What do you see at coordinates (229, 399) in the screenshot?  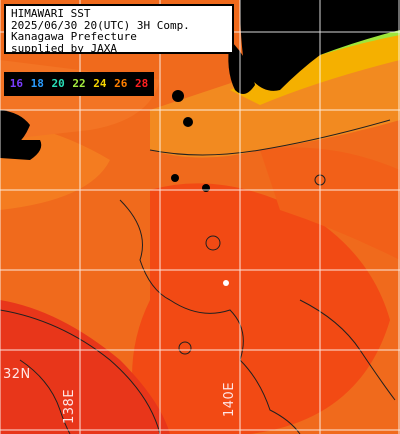 I see `longitude-label-140: 140E` at bounding box center [229, 399].